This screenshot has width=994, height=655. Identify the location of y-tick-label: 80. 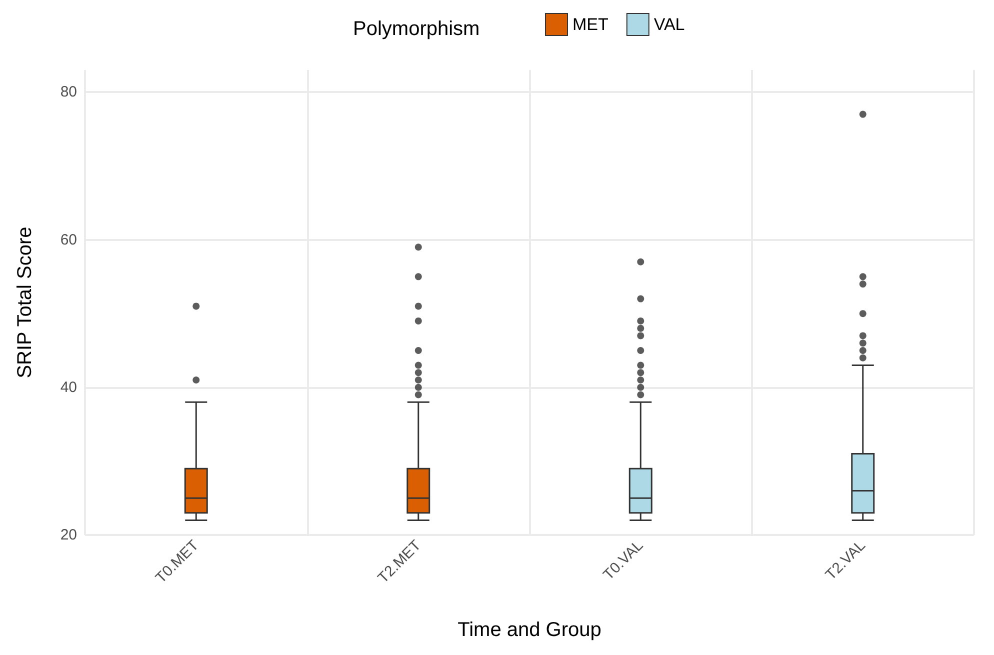
(68, 92).